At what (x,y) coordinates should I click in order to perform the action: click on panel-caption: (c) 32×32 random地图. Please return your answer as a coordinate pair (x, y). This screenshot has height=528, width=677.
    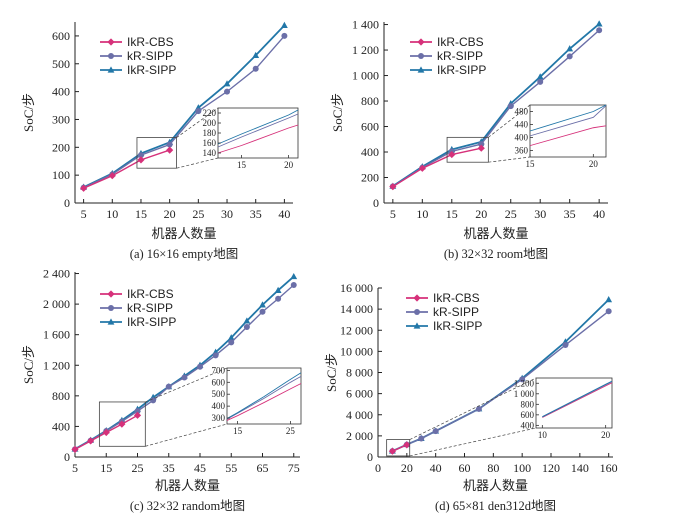
    Looking at the image, I should click on (187, 506).